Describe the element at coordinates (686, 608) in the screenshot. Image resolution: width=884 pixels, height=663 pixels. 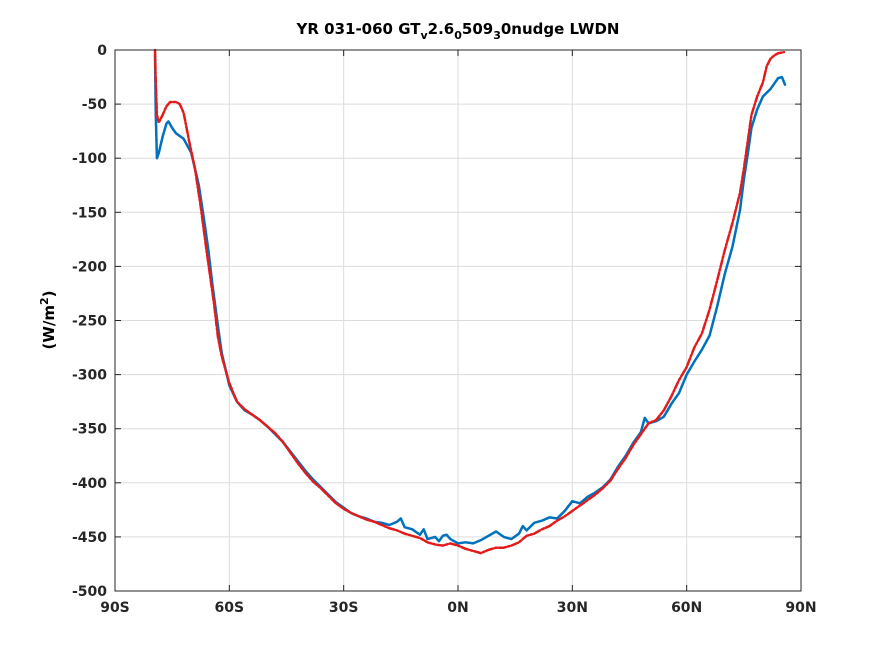
I see `x-tick-label: 60N` at that location.